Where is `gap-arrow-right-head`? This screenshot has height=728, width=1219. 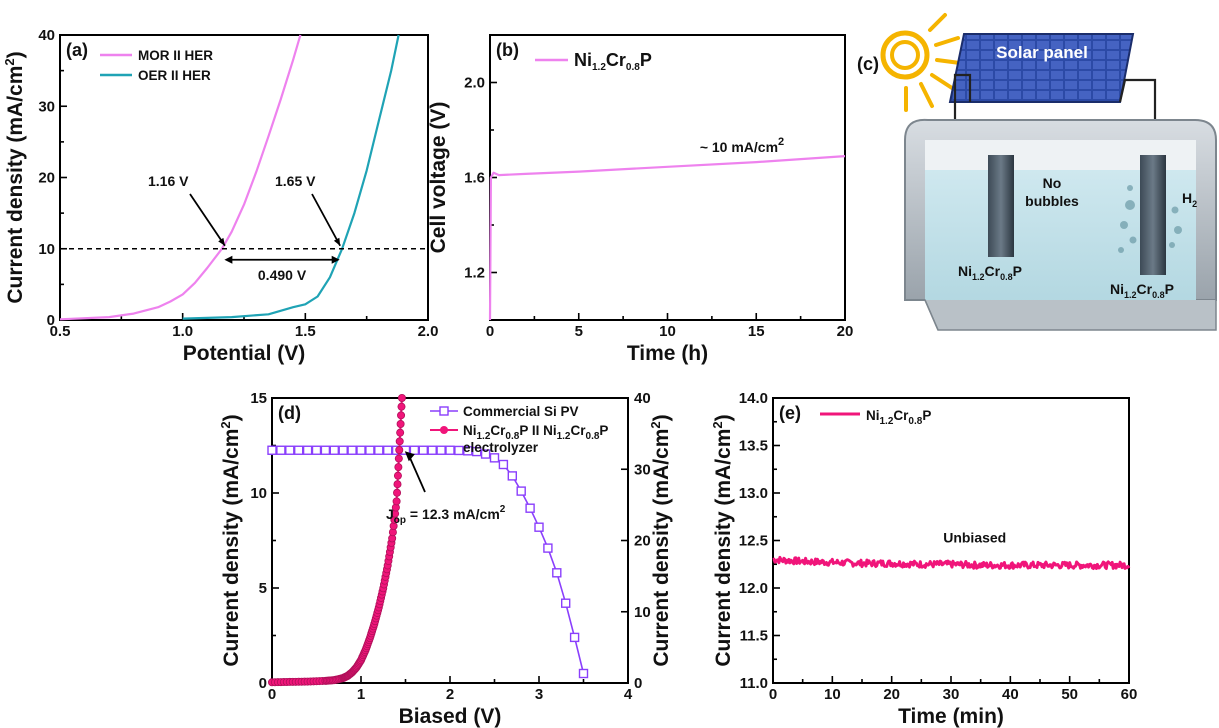 gap-arrow-right-head is located at coordinates (335, 259).